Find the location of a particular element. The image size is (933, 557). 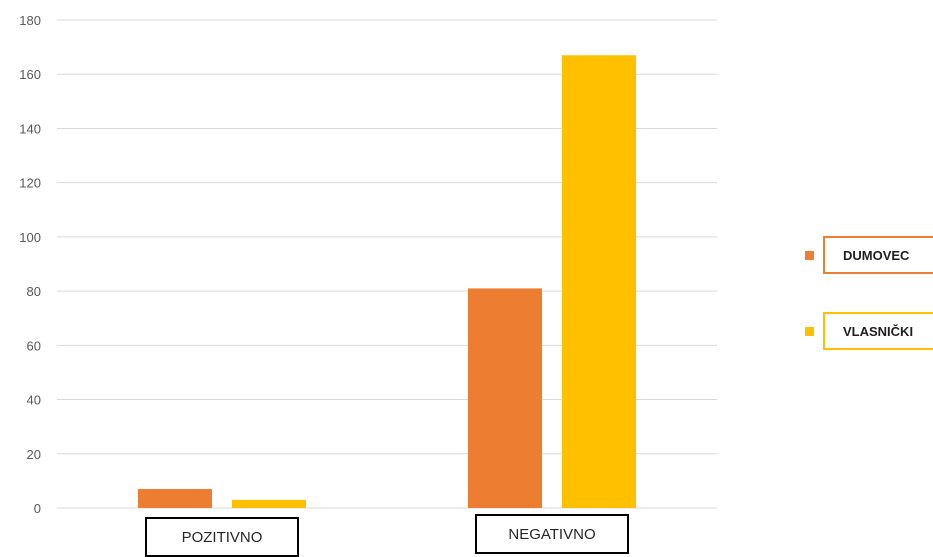

legend-item-dumovec: DUMOVEC is located at coordinates (869, 255).